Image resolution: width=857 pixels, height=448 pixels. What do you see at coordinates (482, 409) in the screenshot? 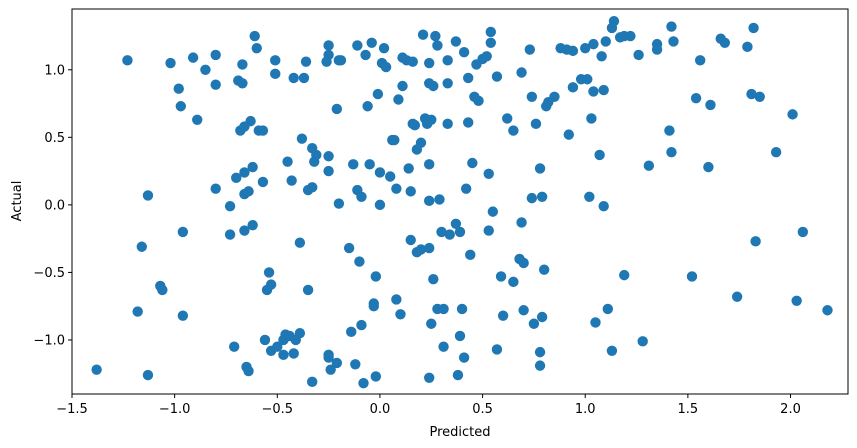
I see `x-tick-label: 0.5` at bounding box center [482, 409].